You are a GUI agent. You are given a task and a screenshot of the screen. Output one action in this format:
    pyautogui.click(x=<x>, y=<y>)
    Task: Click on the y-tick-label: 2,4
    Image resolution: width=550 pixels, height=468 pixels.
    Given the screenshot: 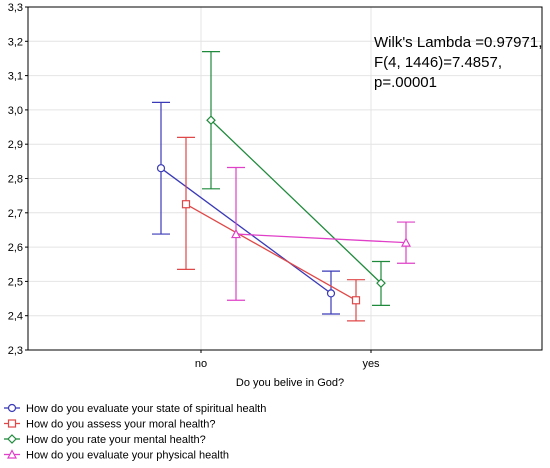 What is the action you would take?
    pyautogui.click(x=15, y=317)
    